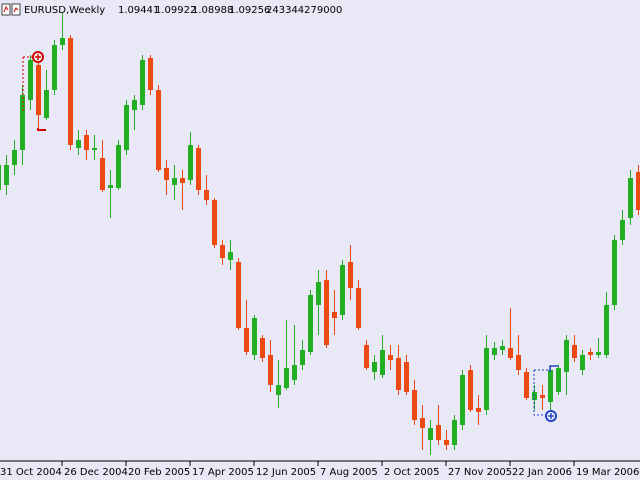 The image size is (640, 480). What do you see at coordinates (304, 10) in the screenshot?
I see `header-volume: 243344279000` at bounding box center [304, 10].